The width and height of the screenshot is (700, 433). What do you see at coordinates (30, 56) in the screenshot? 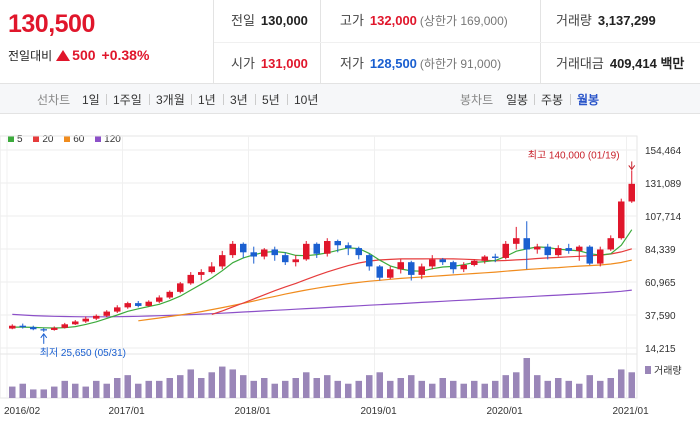
I see `change-label: 전일대비` at bounding box center [30, 56].